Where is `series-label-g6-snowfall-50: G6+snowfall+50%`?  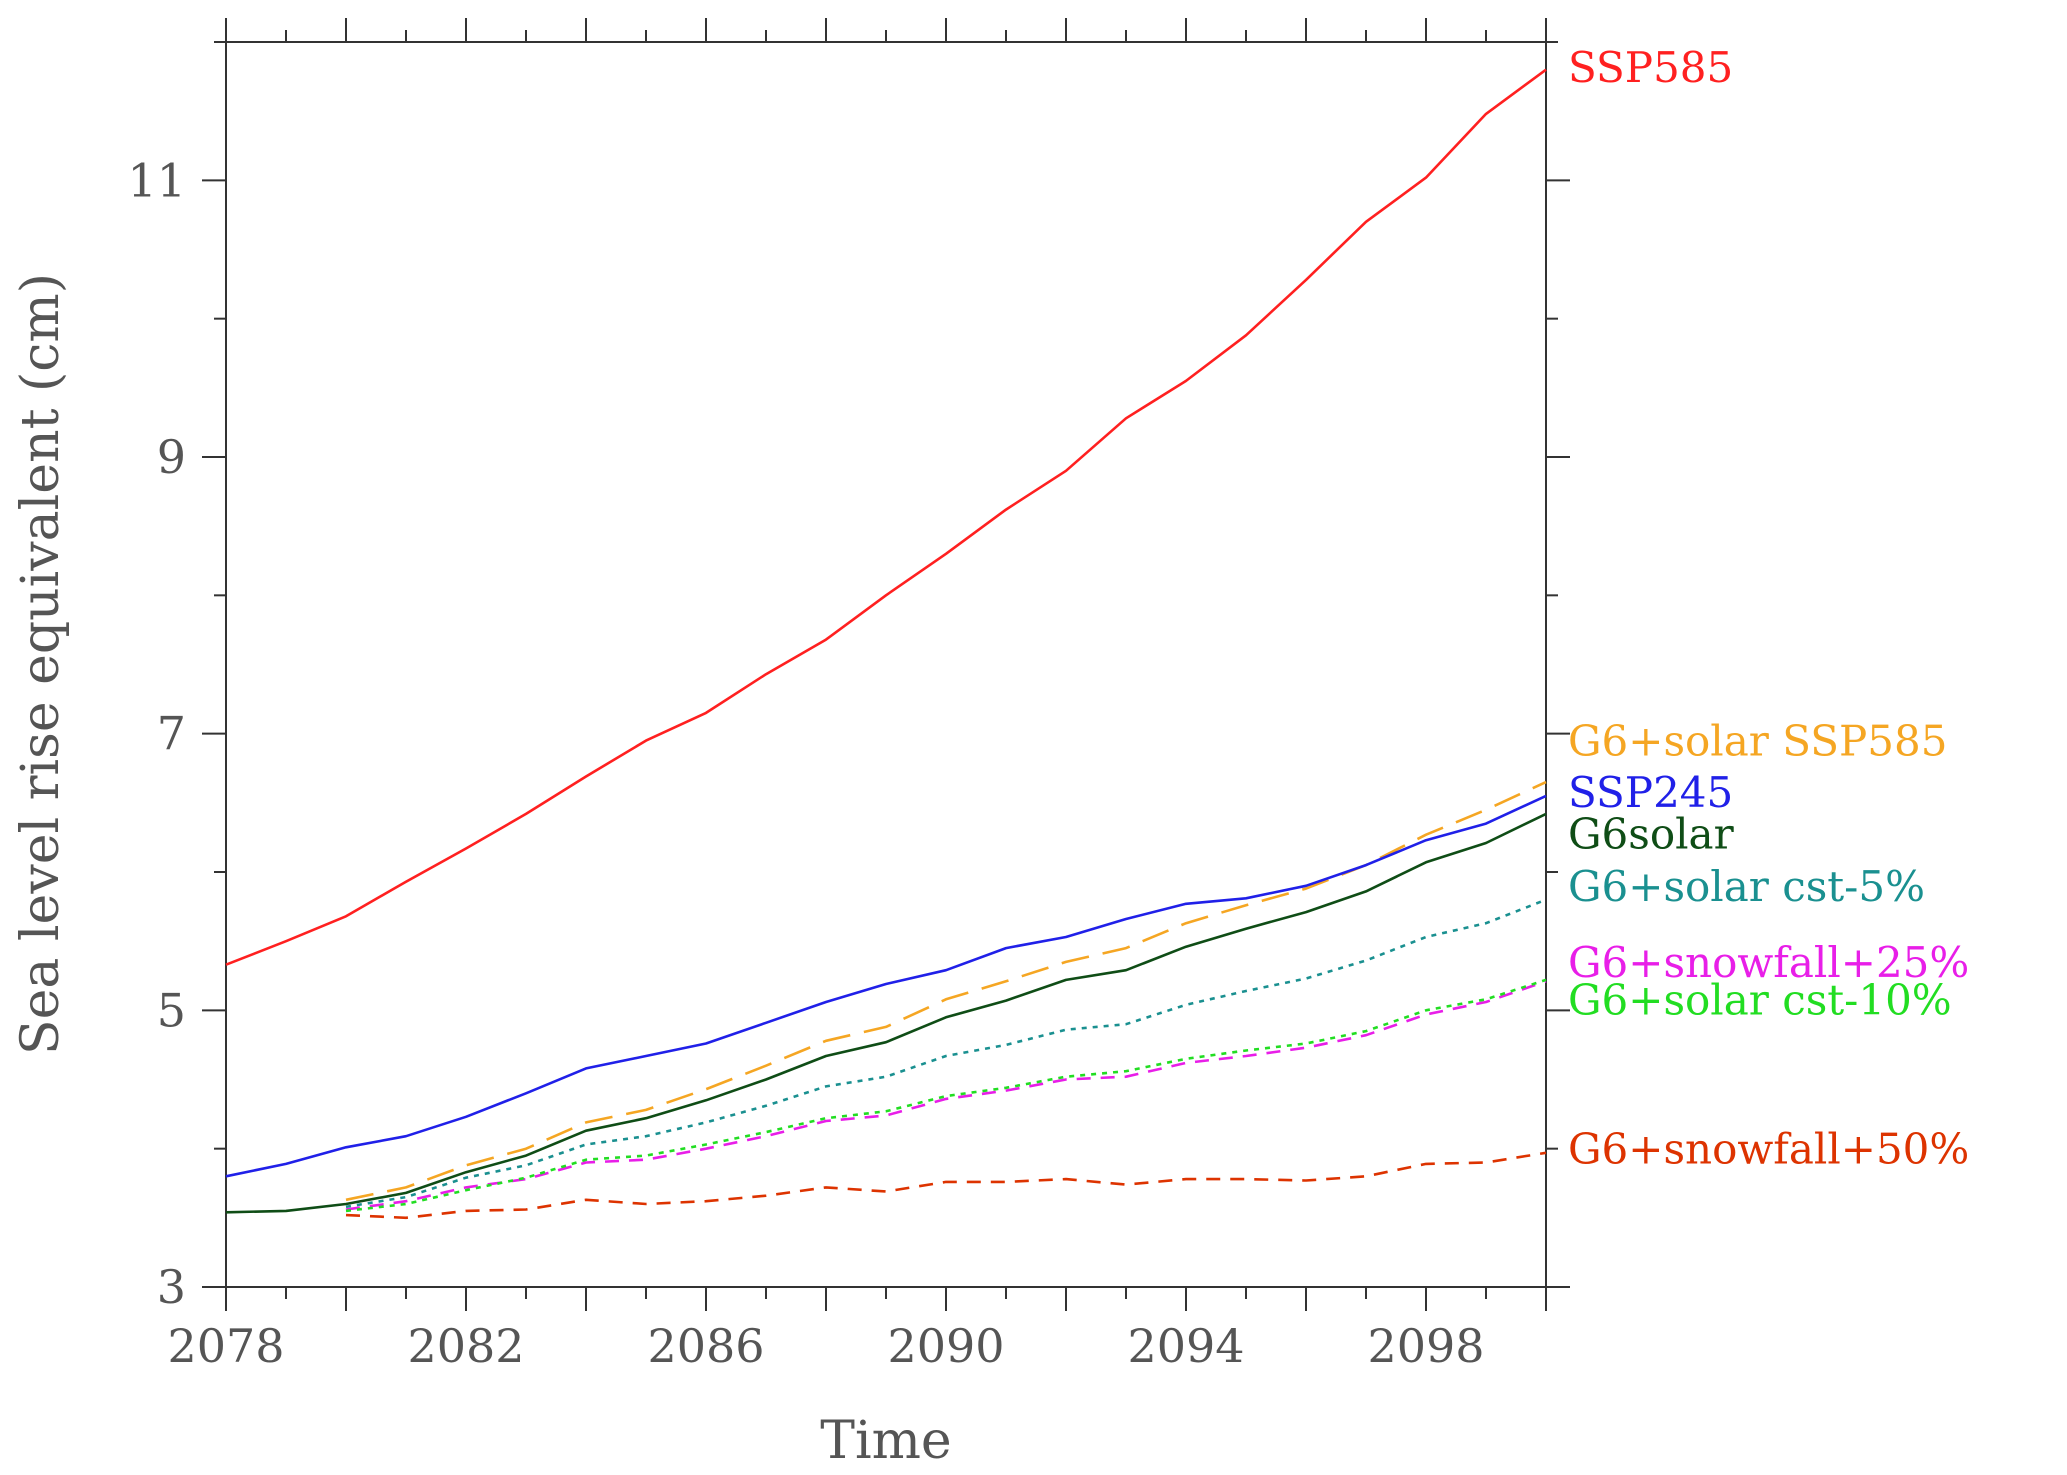
series-label-g6-snowfall-50: G6+snowfall+50% is located at coordinates (1768, 1149).